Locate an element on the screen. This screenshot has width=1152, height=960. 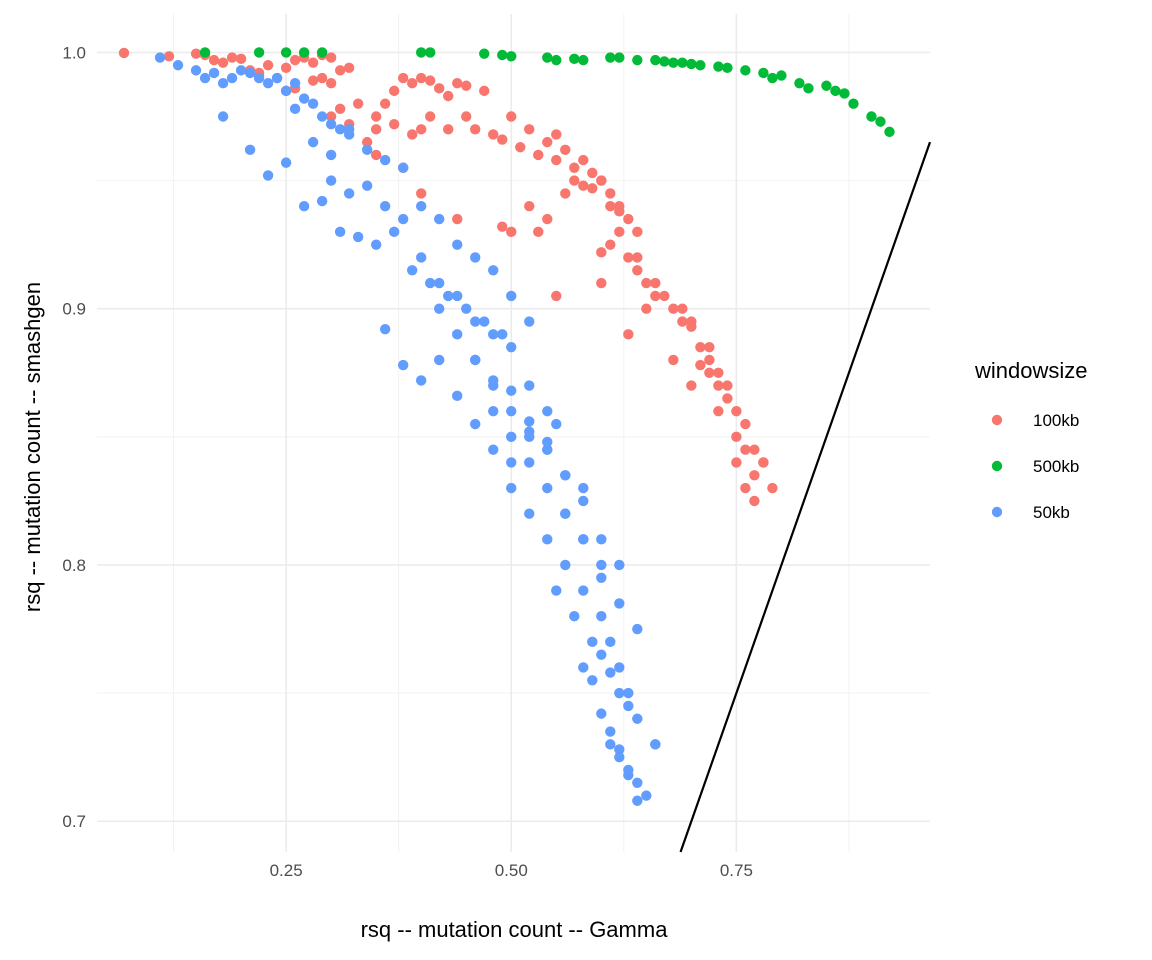
y-tick-label: 0.7 is located at coordinates (74, 821).